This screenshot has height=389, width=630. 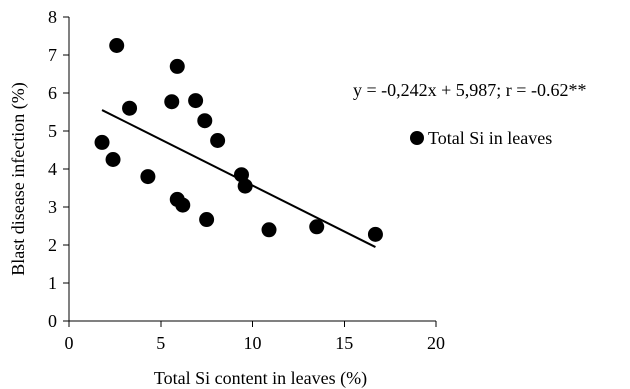 I want to click on x-axis-title: Total Si content in leaves (%), so click(x=260, y=378).